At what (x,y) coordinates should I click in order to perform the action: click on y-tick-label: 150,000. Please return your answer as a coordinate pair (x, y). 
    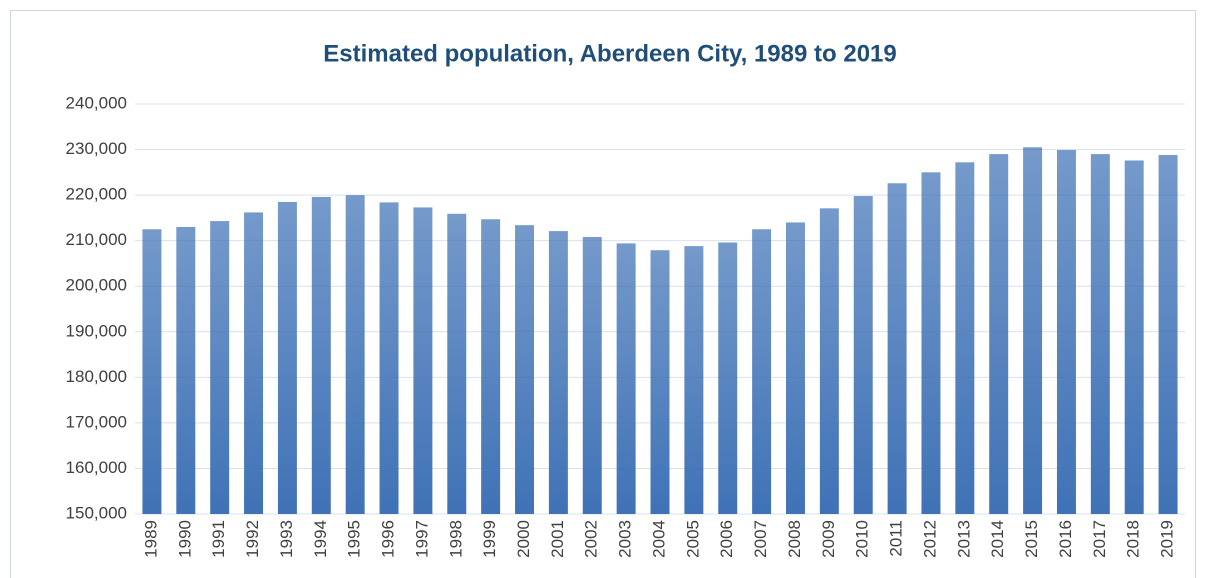
    Looking at the image, I should click on (96, 512).